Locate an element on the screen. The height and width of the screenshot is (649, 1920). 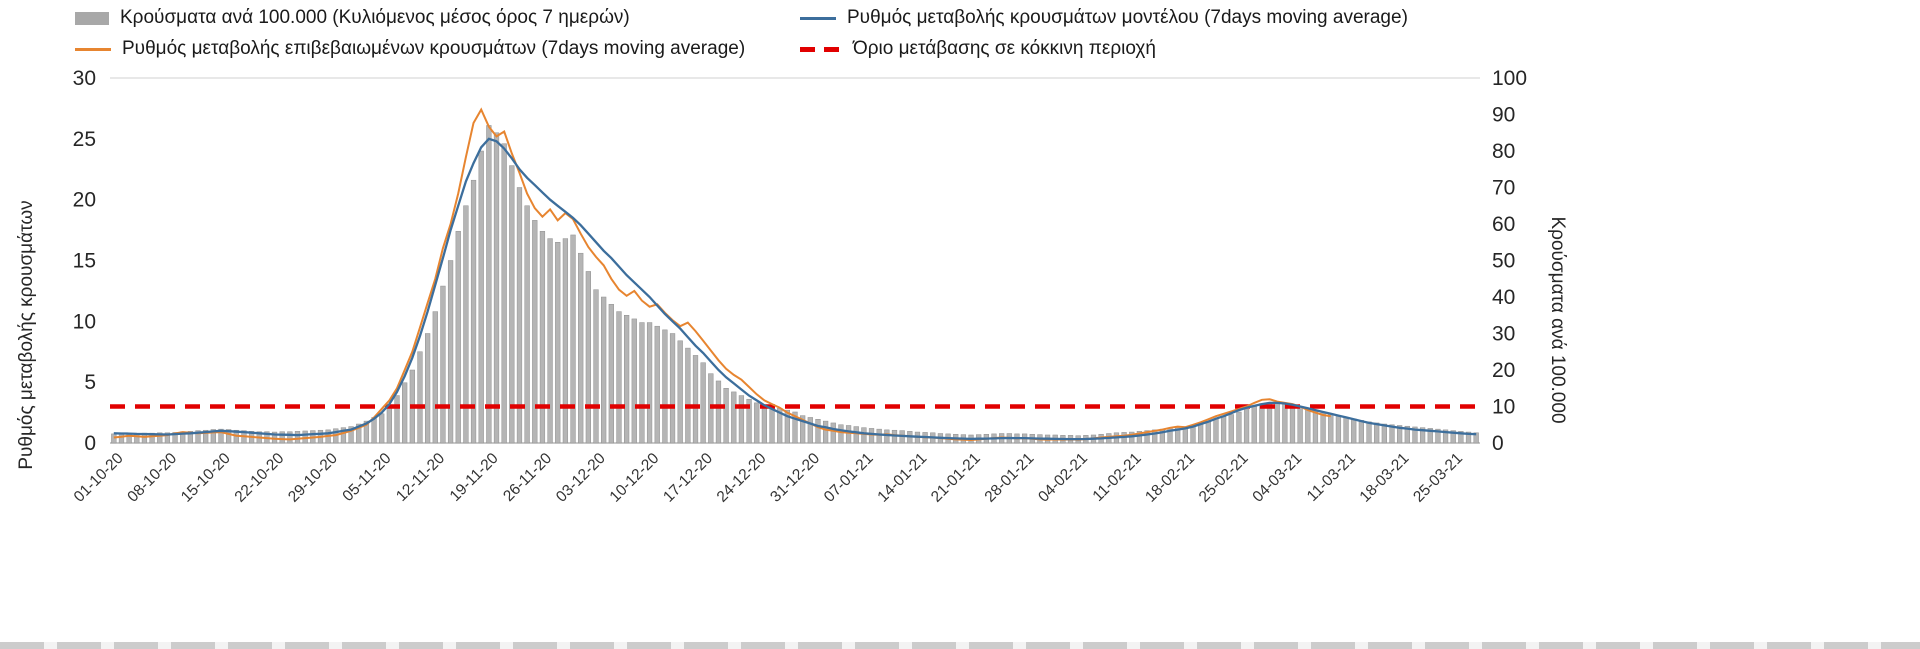
x-tick-label: 18-02-21 is located at coordinates (1170, 478).